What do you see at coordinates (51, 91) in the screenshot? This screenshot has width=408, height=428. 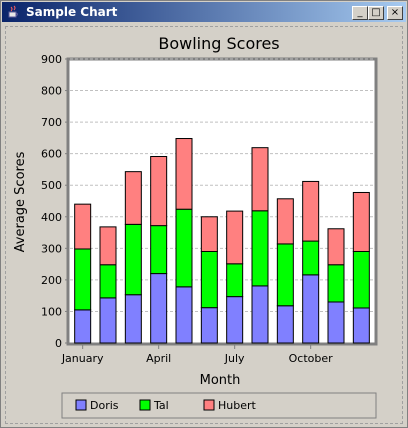 I see `y-tick-label: 800` at bounding box center [51, 91].